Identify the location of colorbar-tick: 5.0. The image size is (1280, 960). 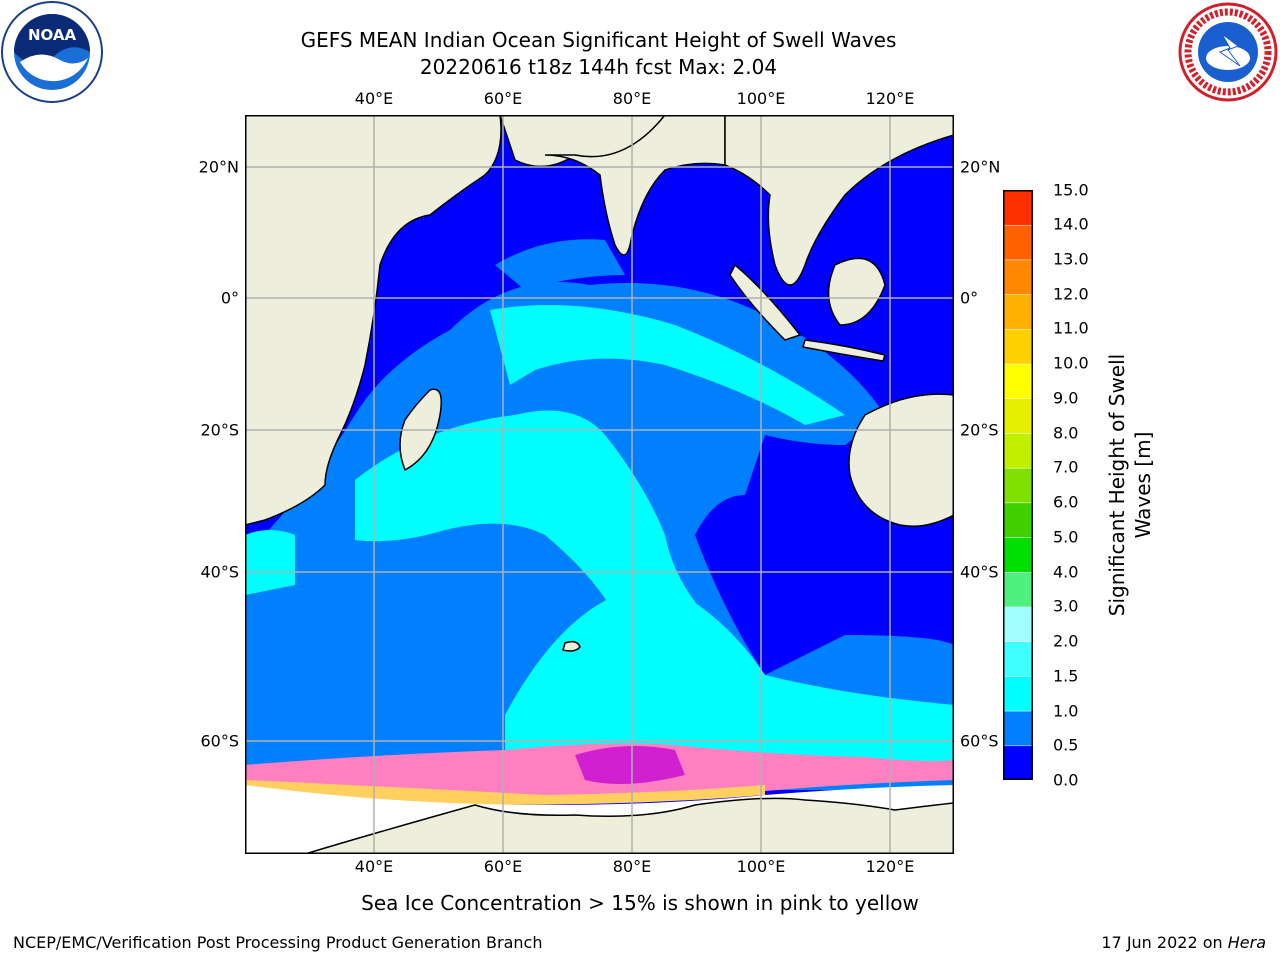
(1066, 537).